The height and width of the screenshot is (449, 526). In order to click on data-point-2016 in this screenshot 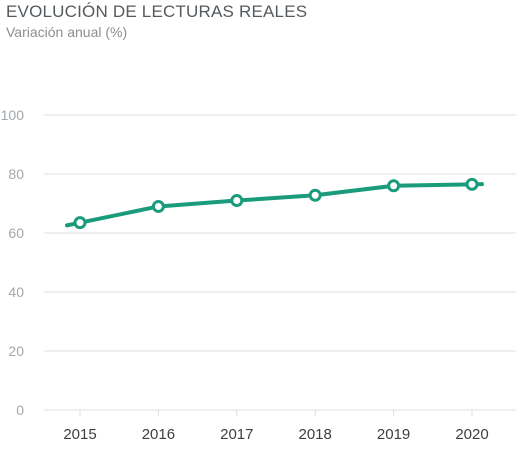, I will do `click(158, 206)`.